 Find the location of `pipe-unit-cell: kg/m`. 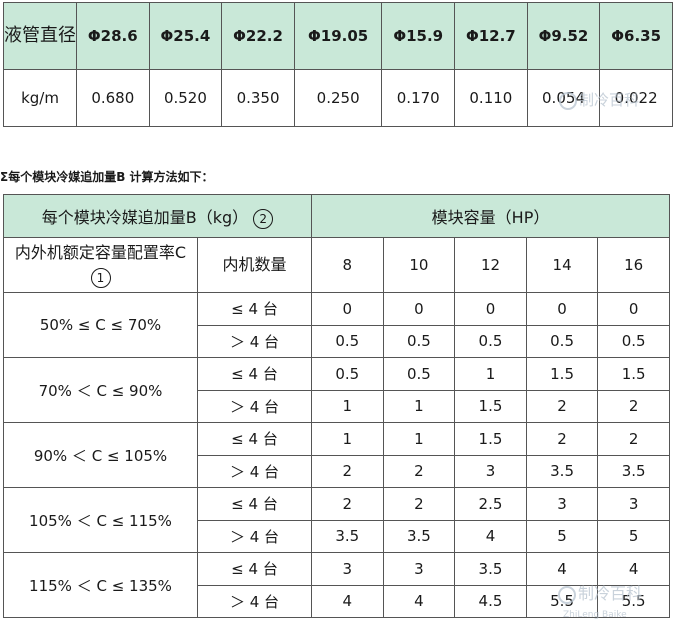

pipe-unit-cell: kg/m is located at coordinates (40, 98).